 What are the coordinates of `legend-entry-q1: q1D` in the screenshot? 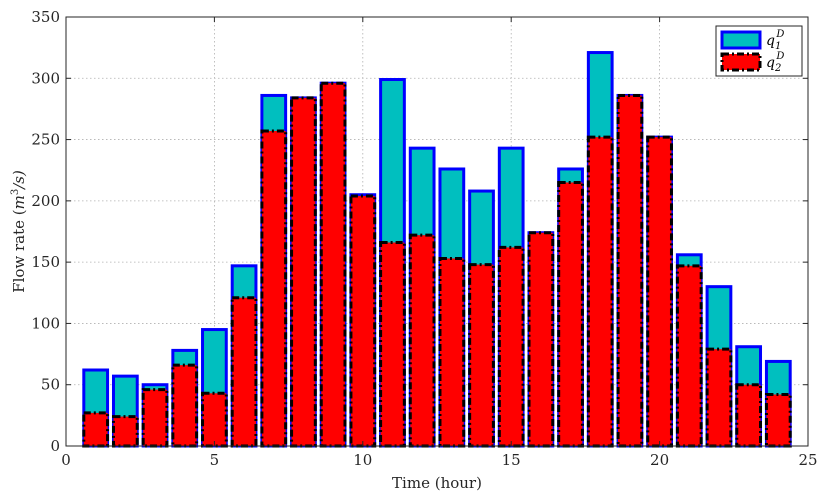 It's located at (775, 40).